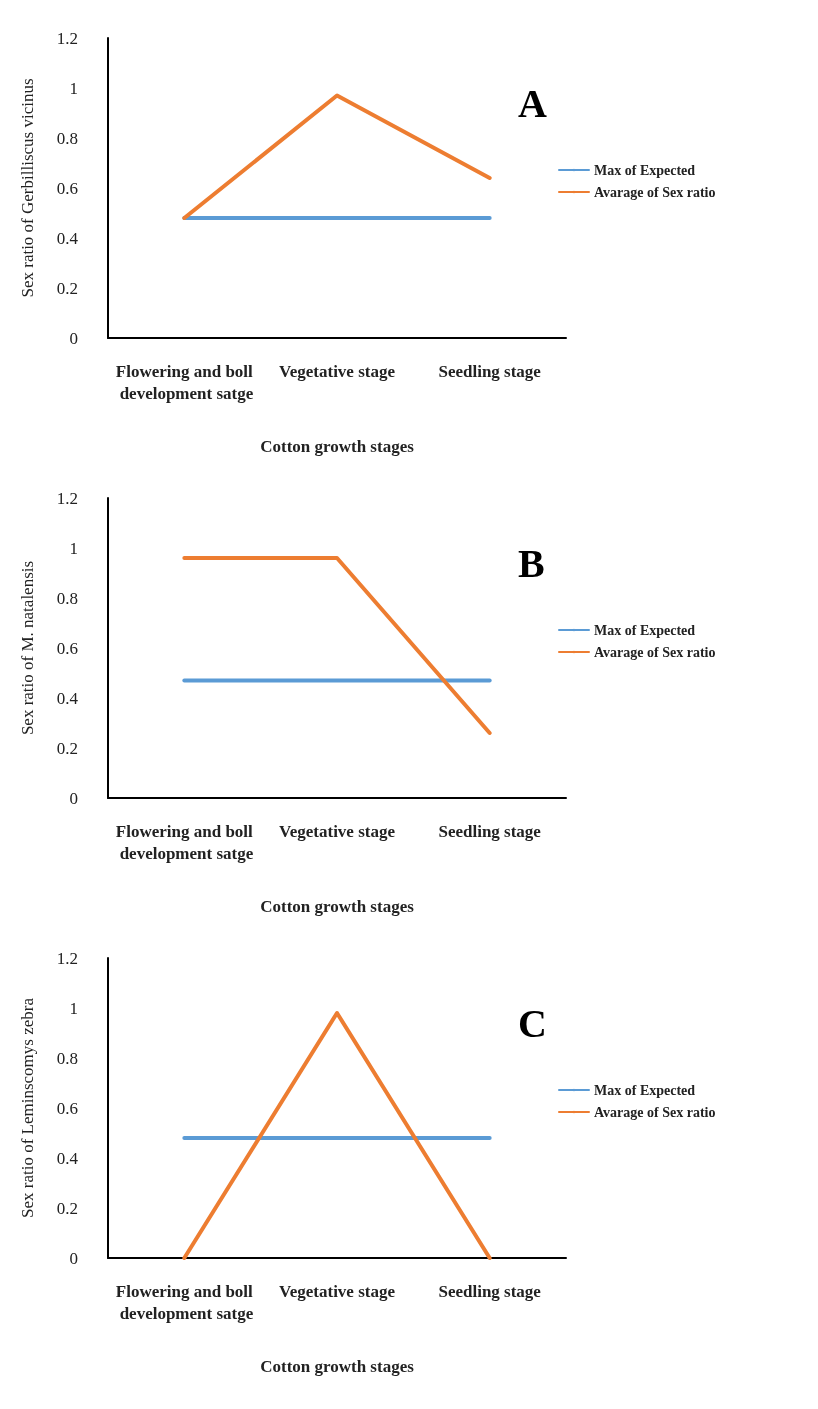 Image resolution: width=818 pixels, height=1409 pixels. What do you see at coordinates (27, 188) in the screenshot?
I see `y-axis-title: Sex ratio of Gerbilliscus vicinus` at bounding box center [27, 188].